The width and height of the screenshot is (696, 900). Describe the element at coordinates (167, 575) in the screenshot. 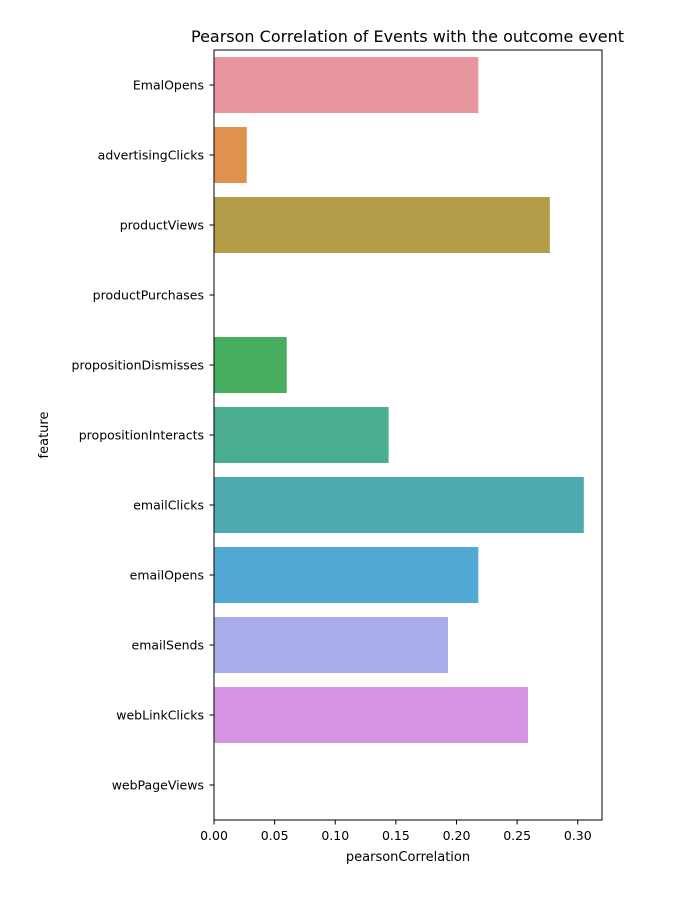

I see `y-tick-label: emailOpens` at that location.